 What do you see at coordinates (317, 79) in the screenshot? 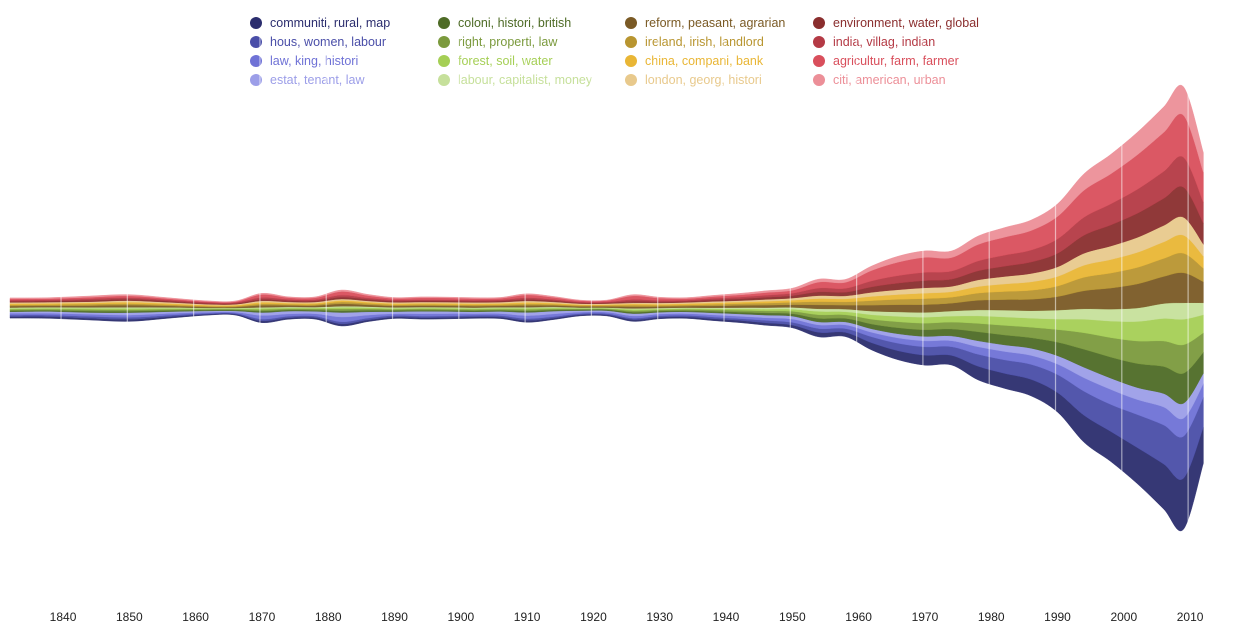
I see `legend-label: estat, tenant, law` at bounding box center [317, 79].